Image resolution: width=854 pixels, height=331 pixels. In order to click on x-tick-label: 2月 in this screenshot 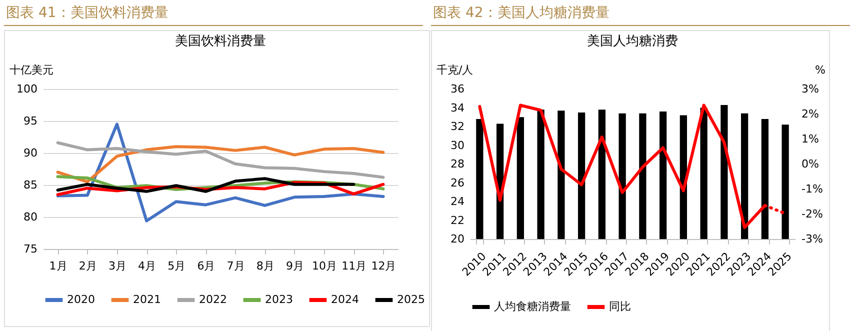, I will do `click(87, 266)`.